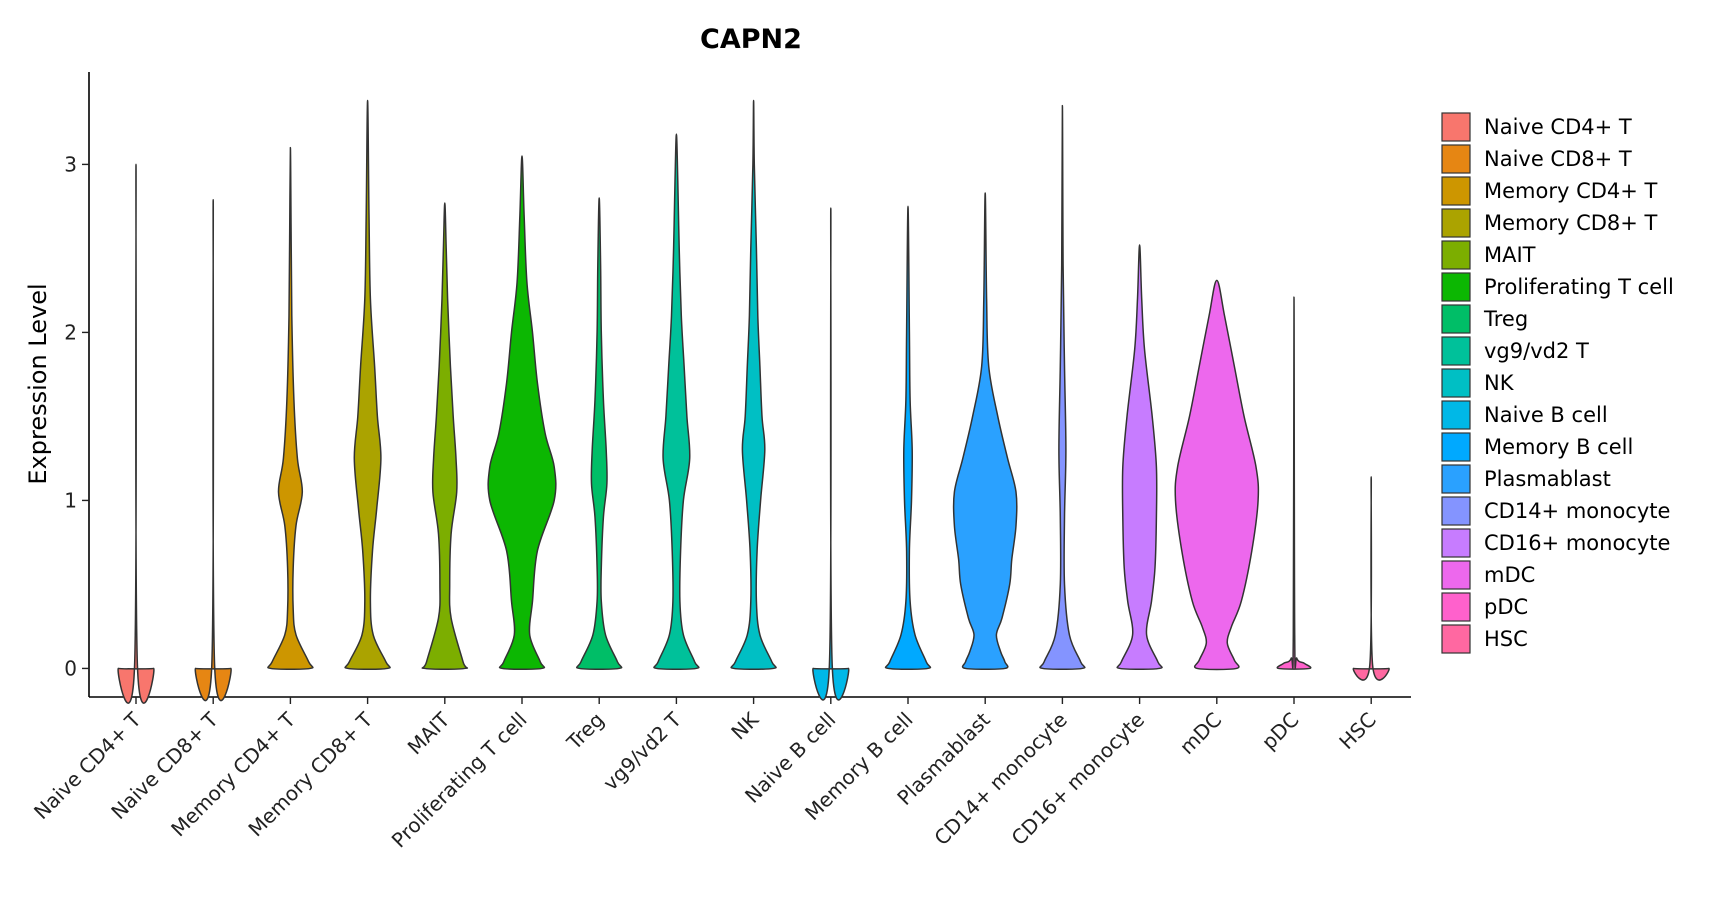 The width and height of the screenshot is (1717, 900). Describe the element at coordinates (1357, 731) in the screenshot. I see `x-tick-label: HSC` at that location.